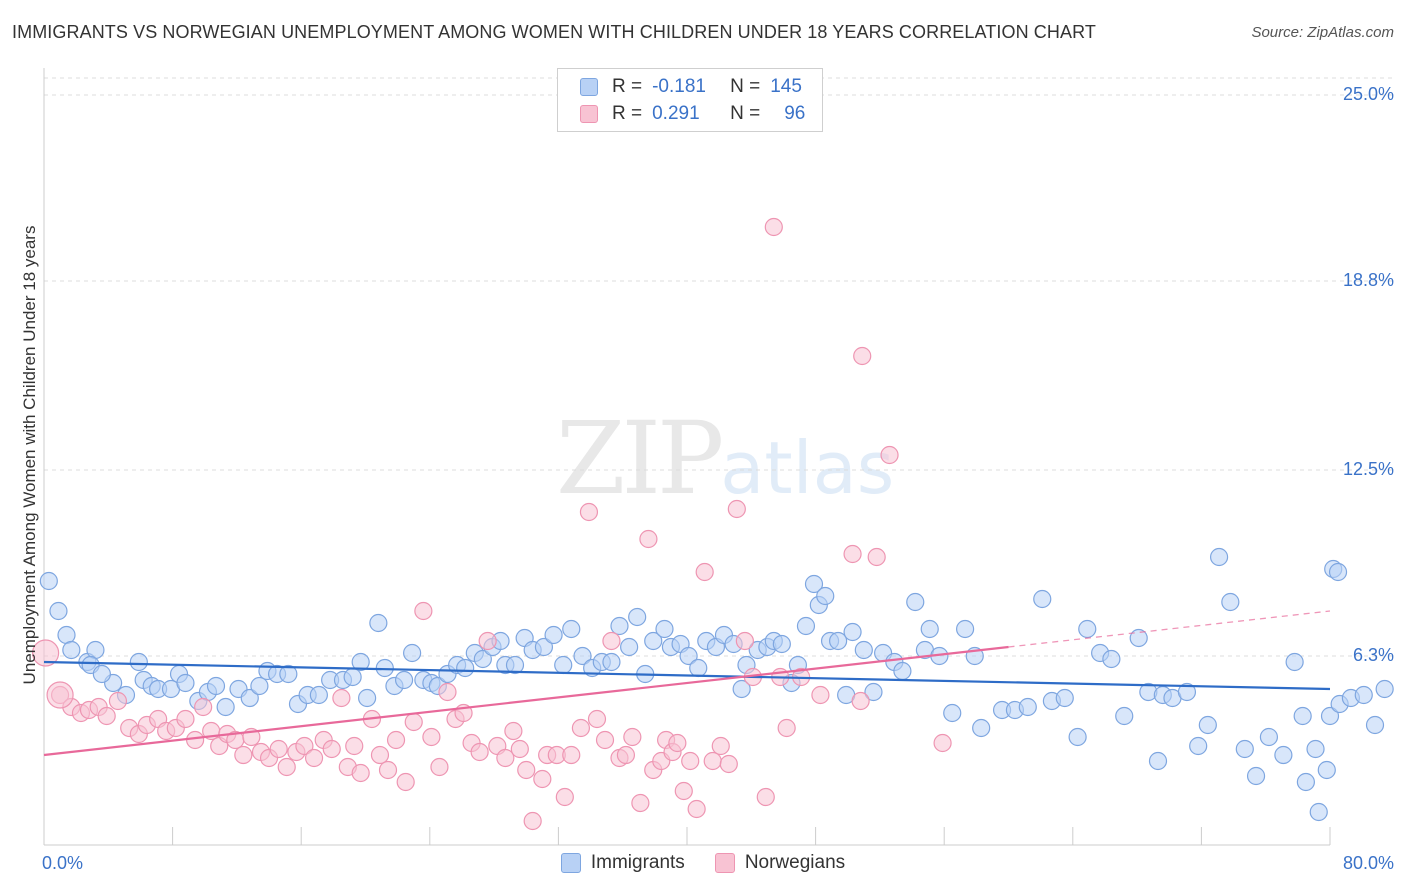 The image size is (1406, 892). What do you see at coordinates (687, 675) in the screenshot?
I see `immigrants-trend-line` at bounding box center [687, 675].